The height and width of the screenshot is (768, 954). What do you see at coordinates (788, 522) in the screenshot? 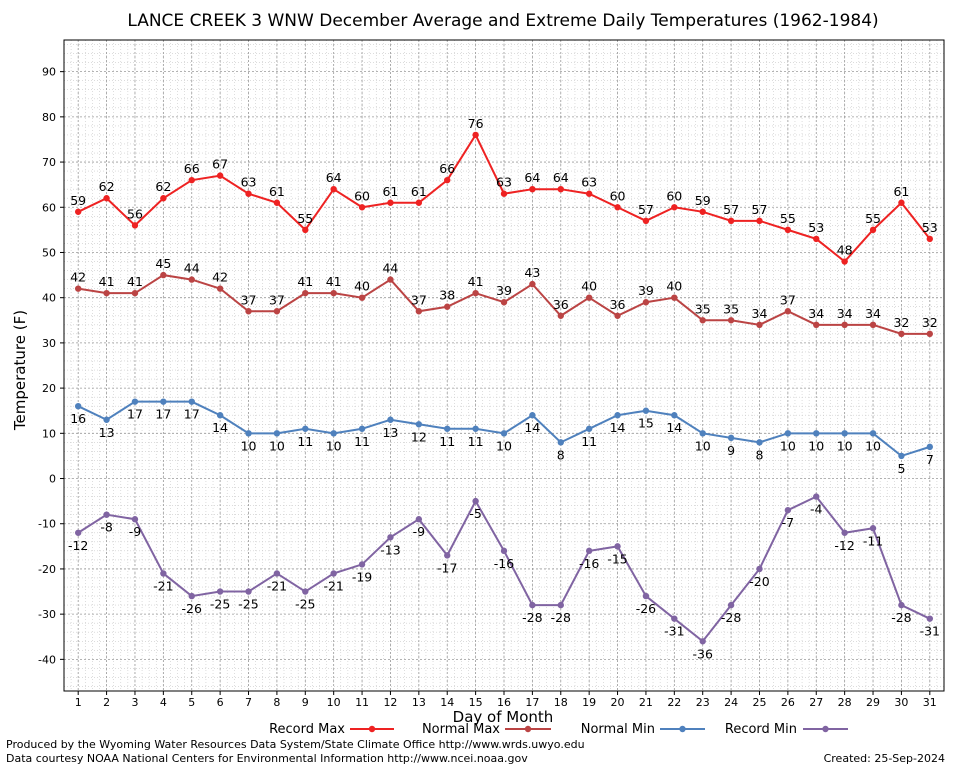
I see `record-min-data-label: -7` at bounding box center [788, 522].